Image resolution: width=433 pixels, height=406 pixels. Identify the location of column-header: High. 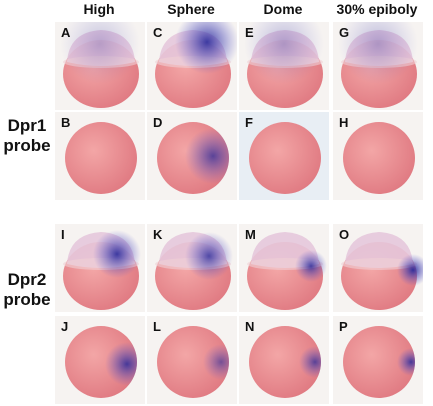
(99, 9).